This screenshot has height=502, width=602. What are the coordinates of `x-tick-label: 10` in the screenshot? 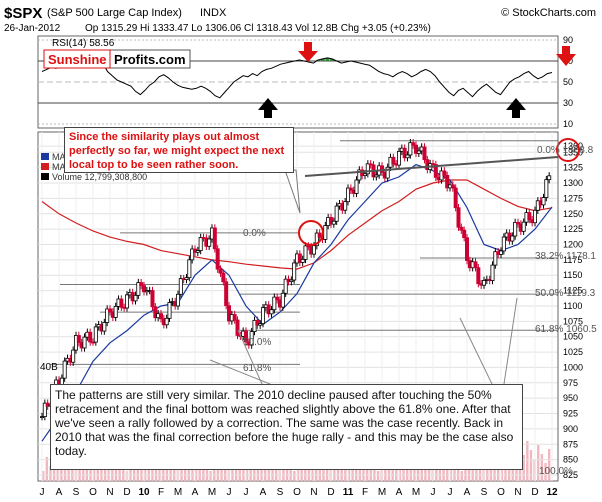 It's located at (144, 492).